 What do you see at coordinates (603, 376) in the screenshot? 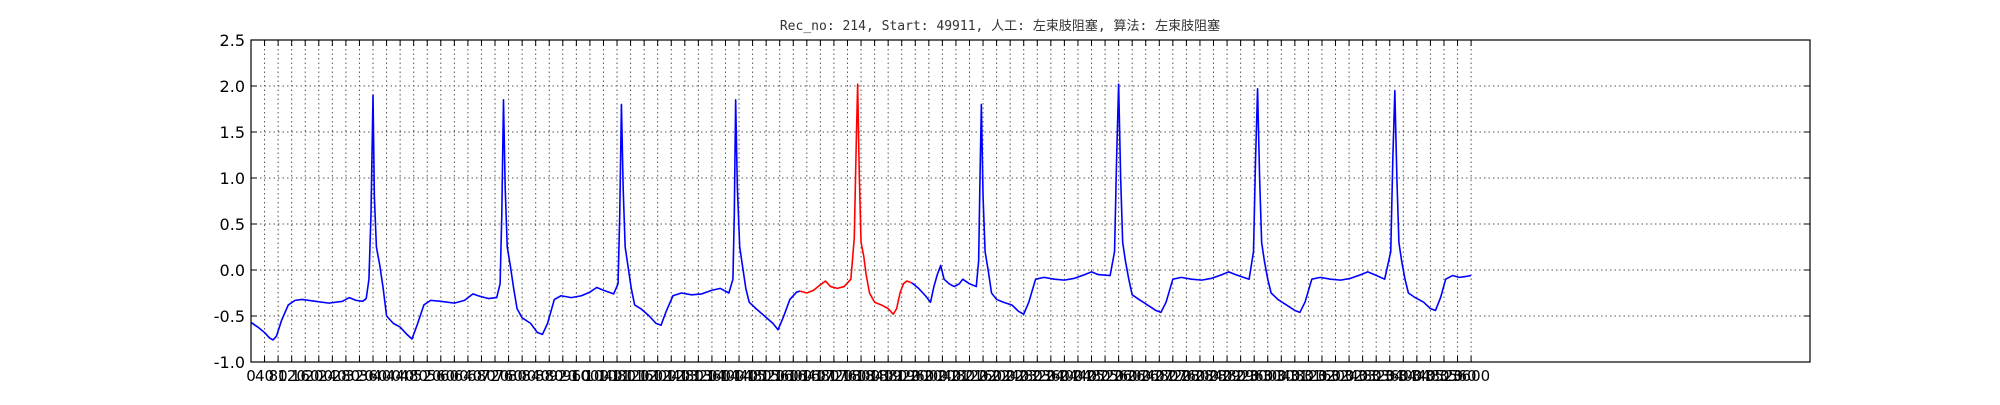
I see `x-tick-label: 1040` at bounding box center [603, 376].